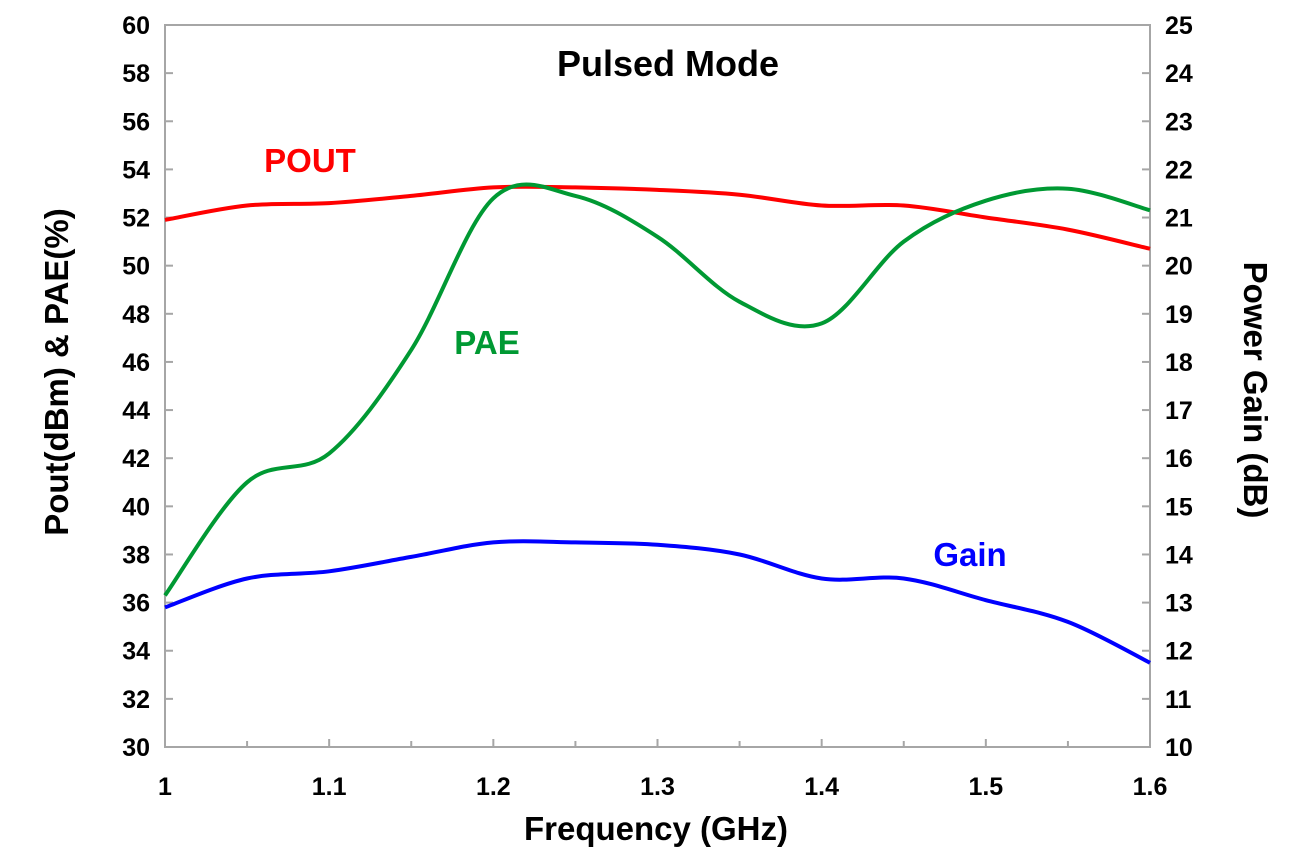  I want to click on x-tick-label: 1, so click(165, 787).